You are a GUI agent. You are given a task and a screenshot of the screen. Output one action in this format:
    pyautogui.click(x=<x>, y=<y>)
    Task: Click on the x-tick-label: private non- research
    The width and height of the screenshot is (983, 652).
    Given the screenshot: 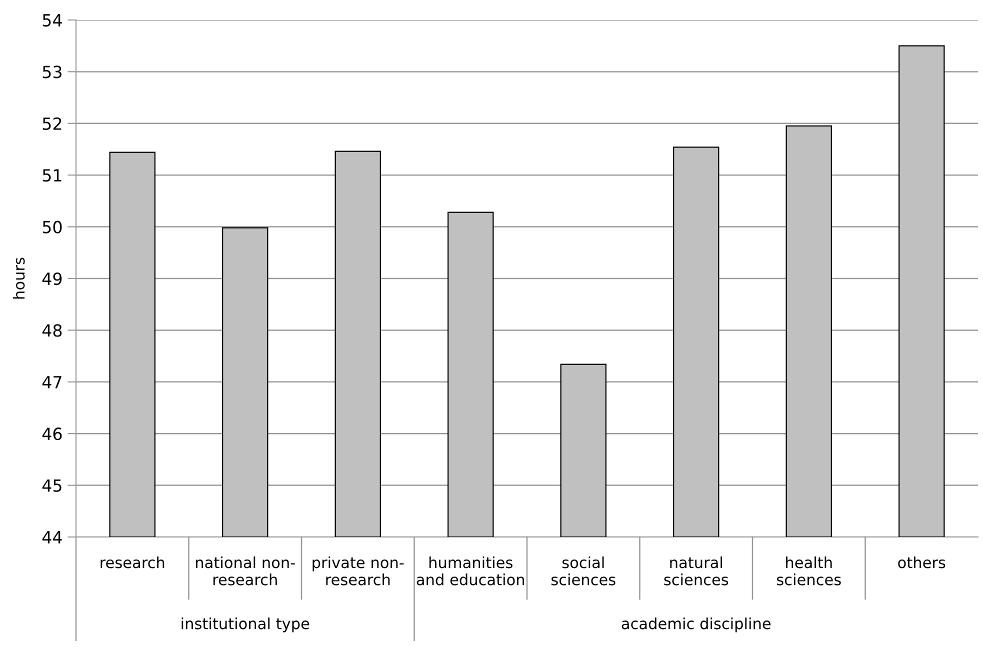 What is the action you would take?
    pyautogui.click(x=358, y=571)
    